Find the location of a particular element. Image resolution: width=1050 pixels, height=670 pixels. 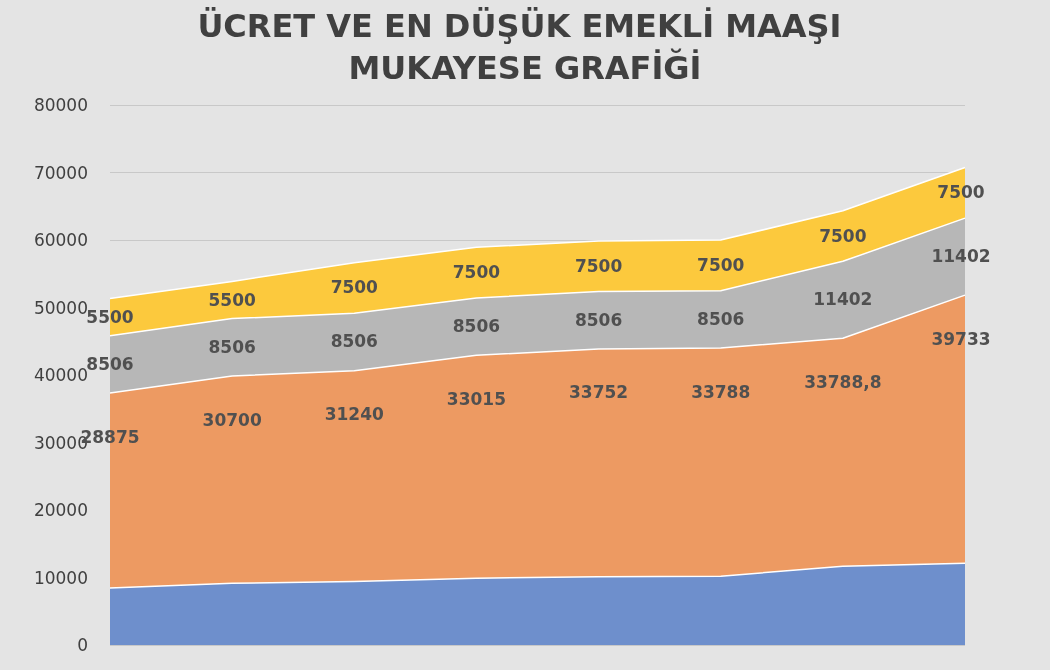

y-tick-label: 20000 is located at coordinates (60, 510).